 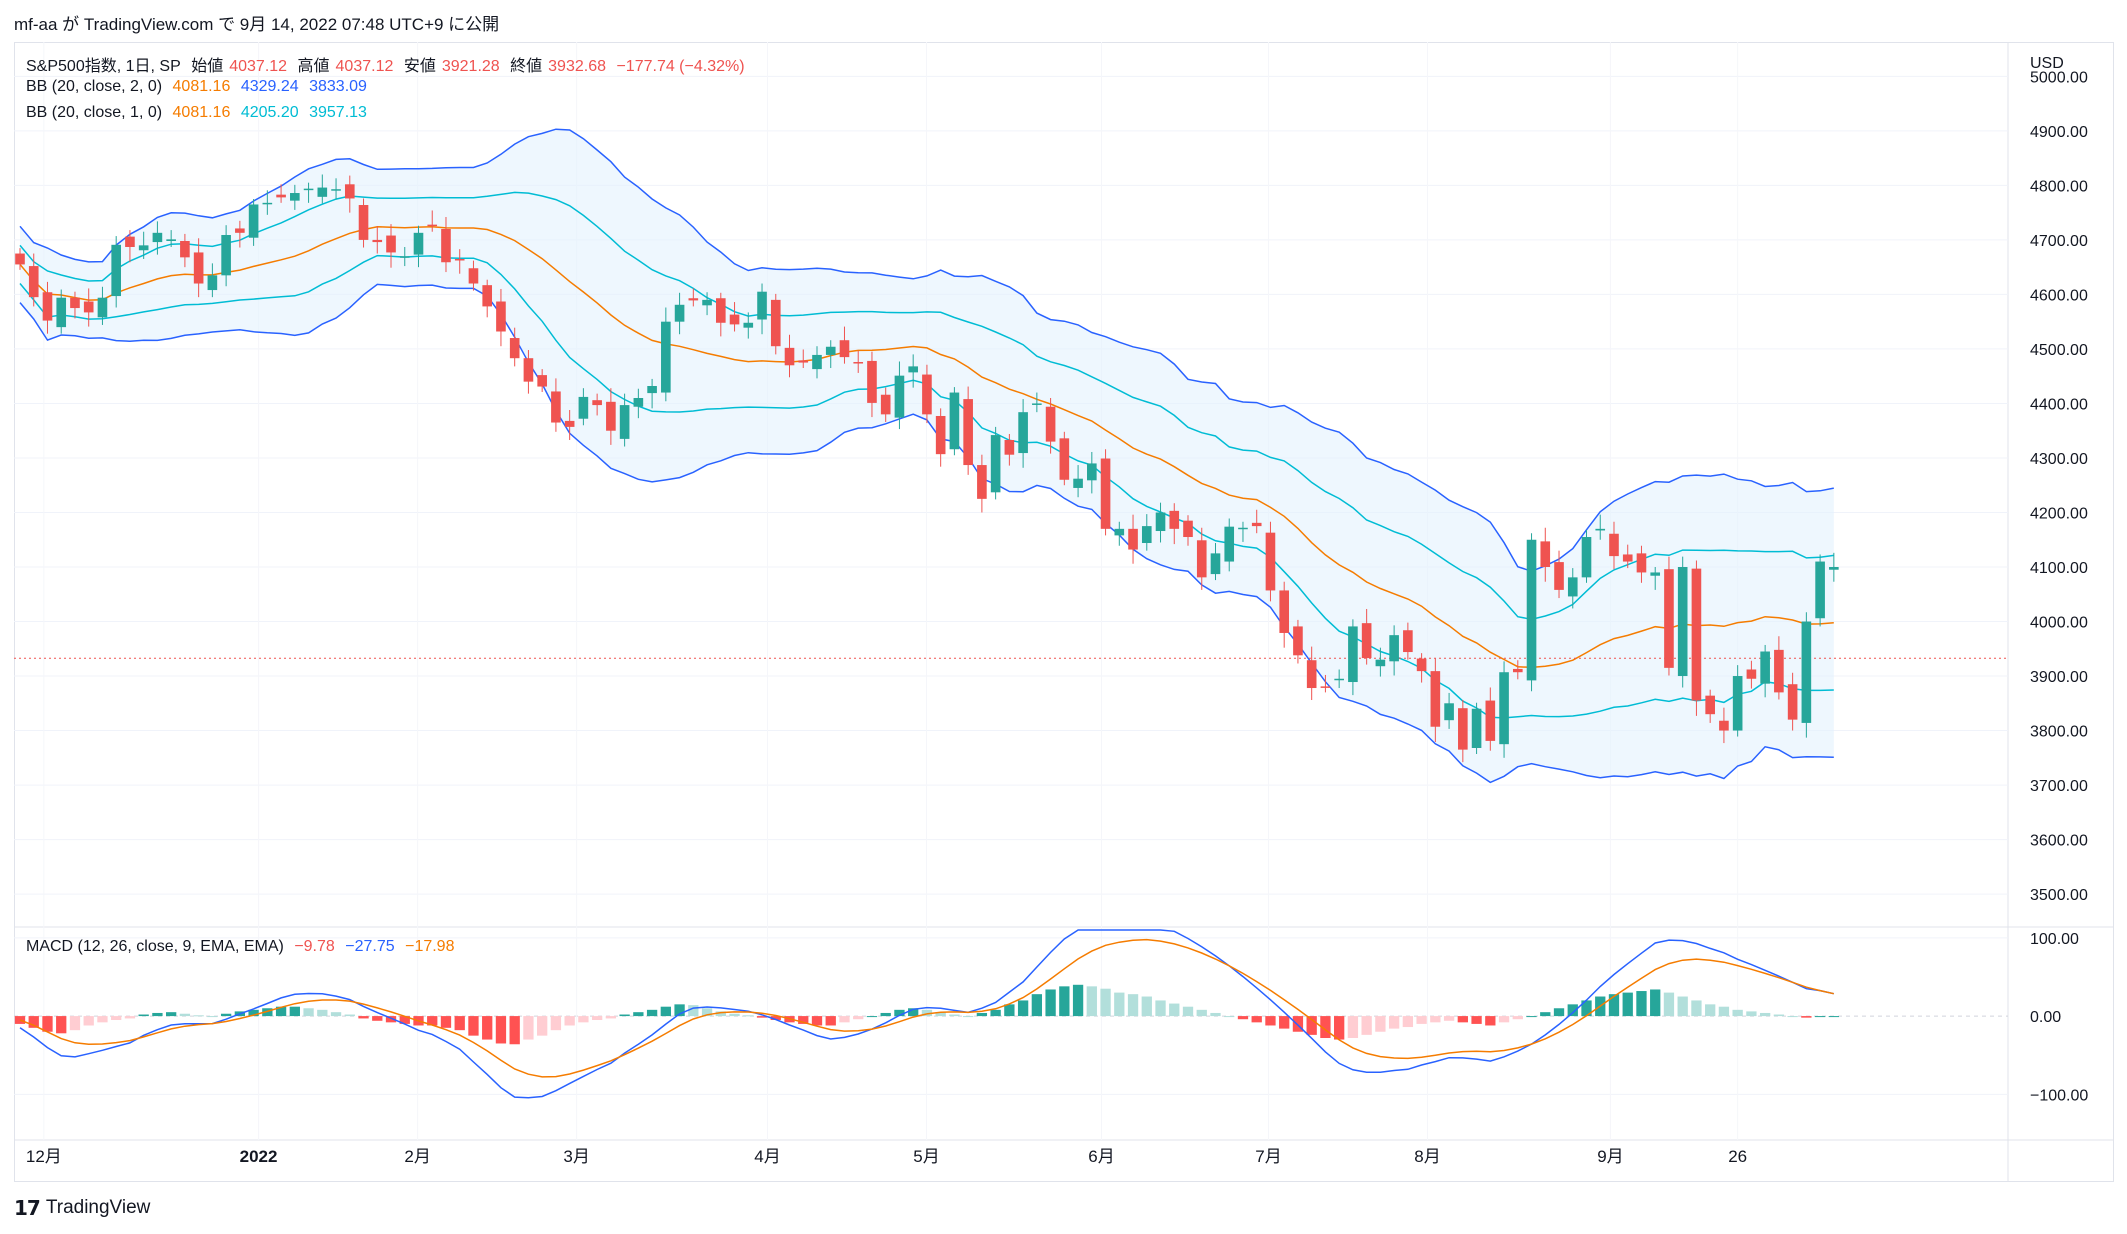 I want to click on macd-signal-value: −17.98, so click(x=430, y=946).